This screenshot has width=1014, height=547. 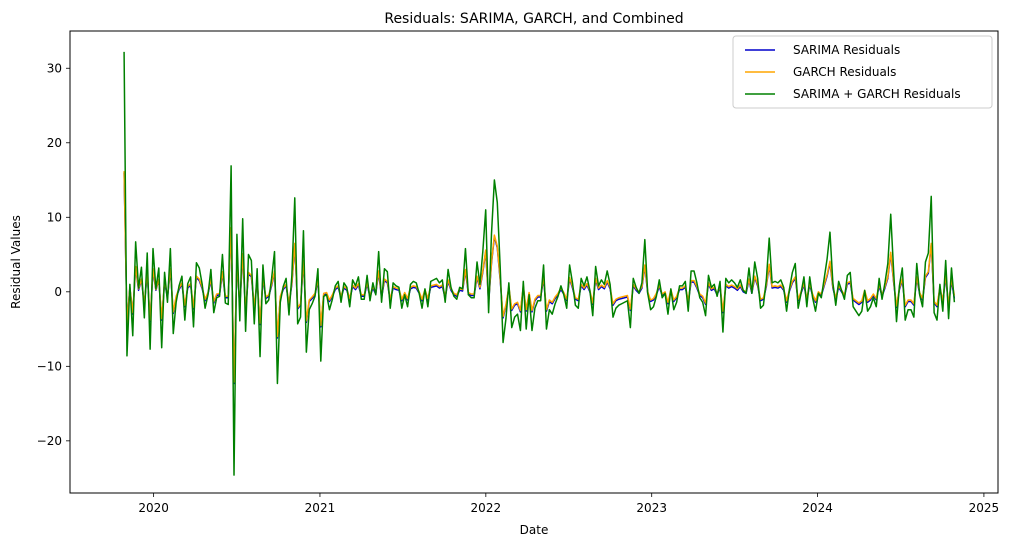 I want to click on x-axis: 2020 2021 2022 2023 2024 2025, so click(x=568, y=504).